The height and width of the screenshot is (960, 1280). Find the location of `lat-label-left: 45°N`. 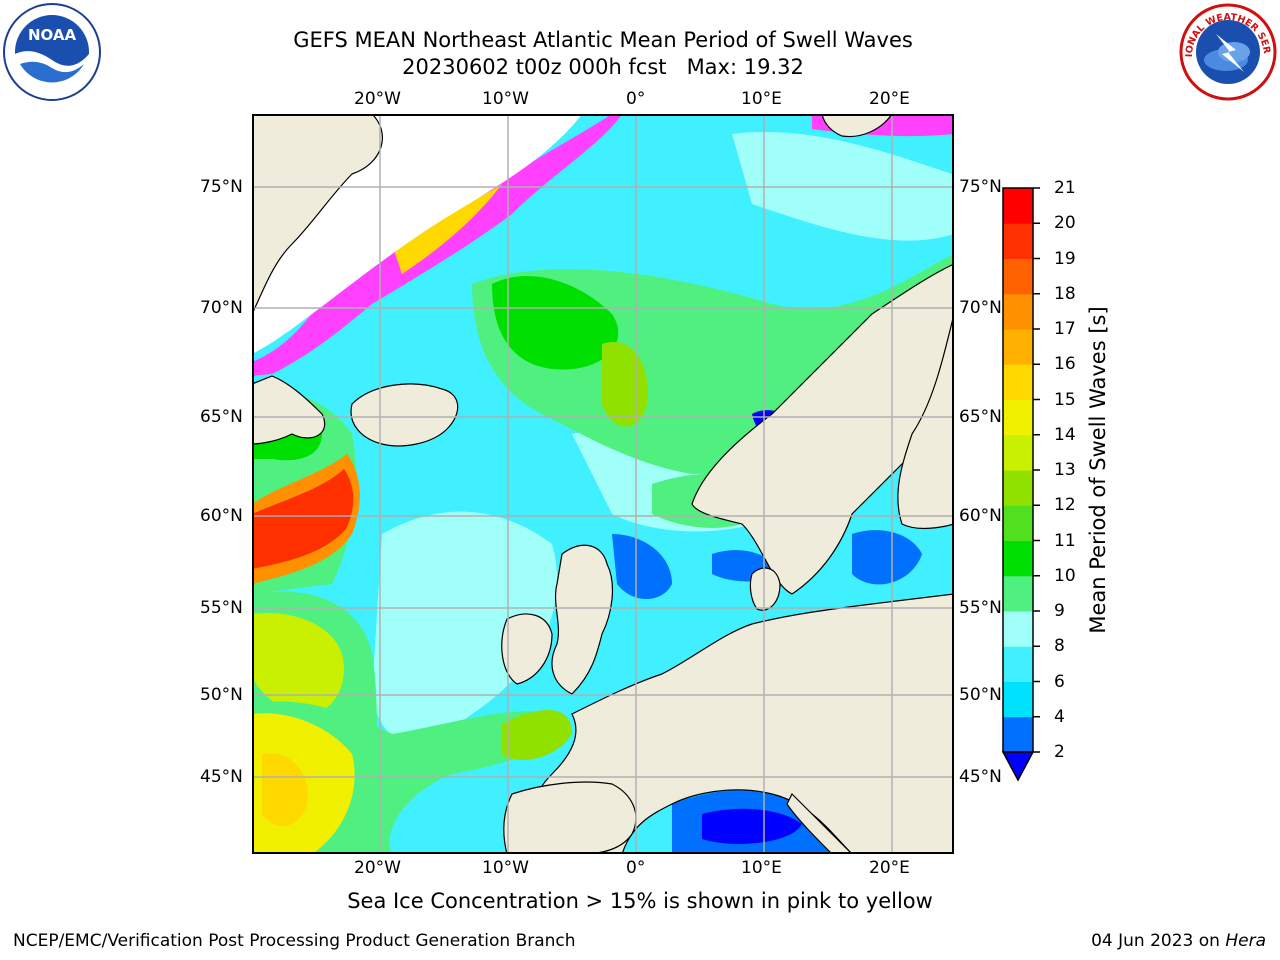

lat-label-left: 45°N is located at coordinates (221, 777).